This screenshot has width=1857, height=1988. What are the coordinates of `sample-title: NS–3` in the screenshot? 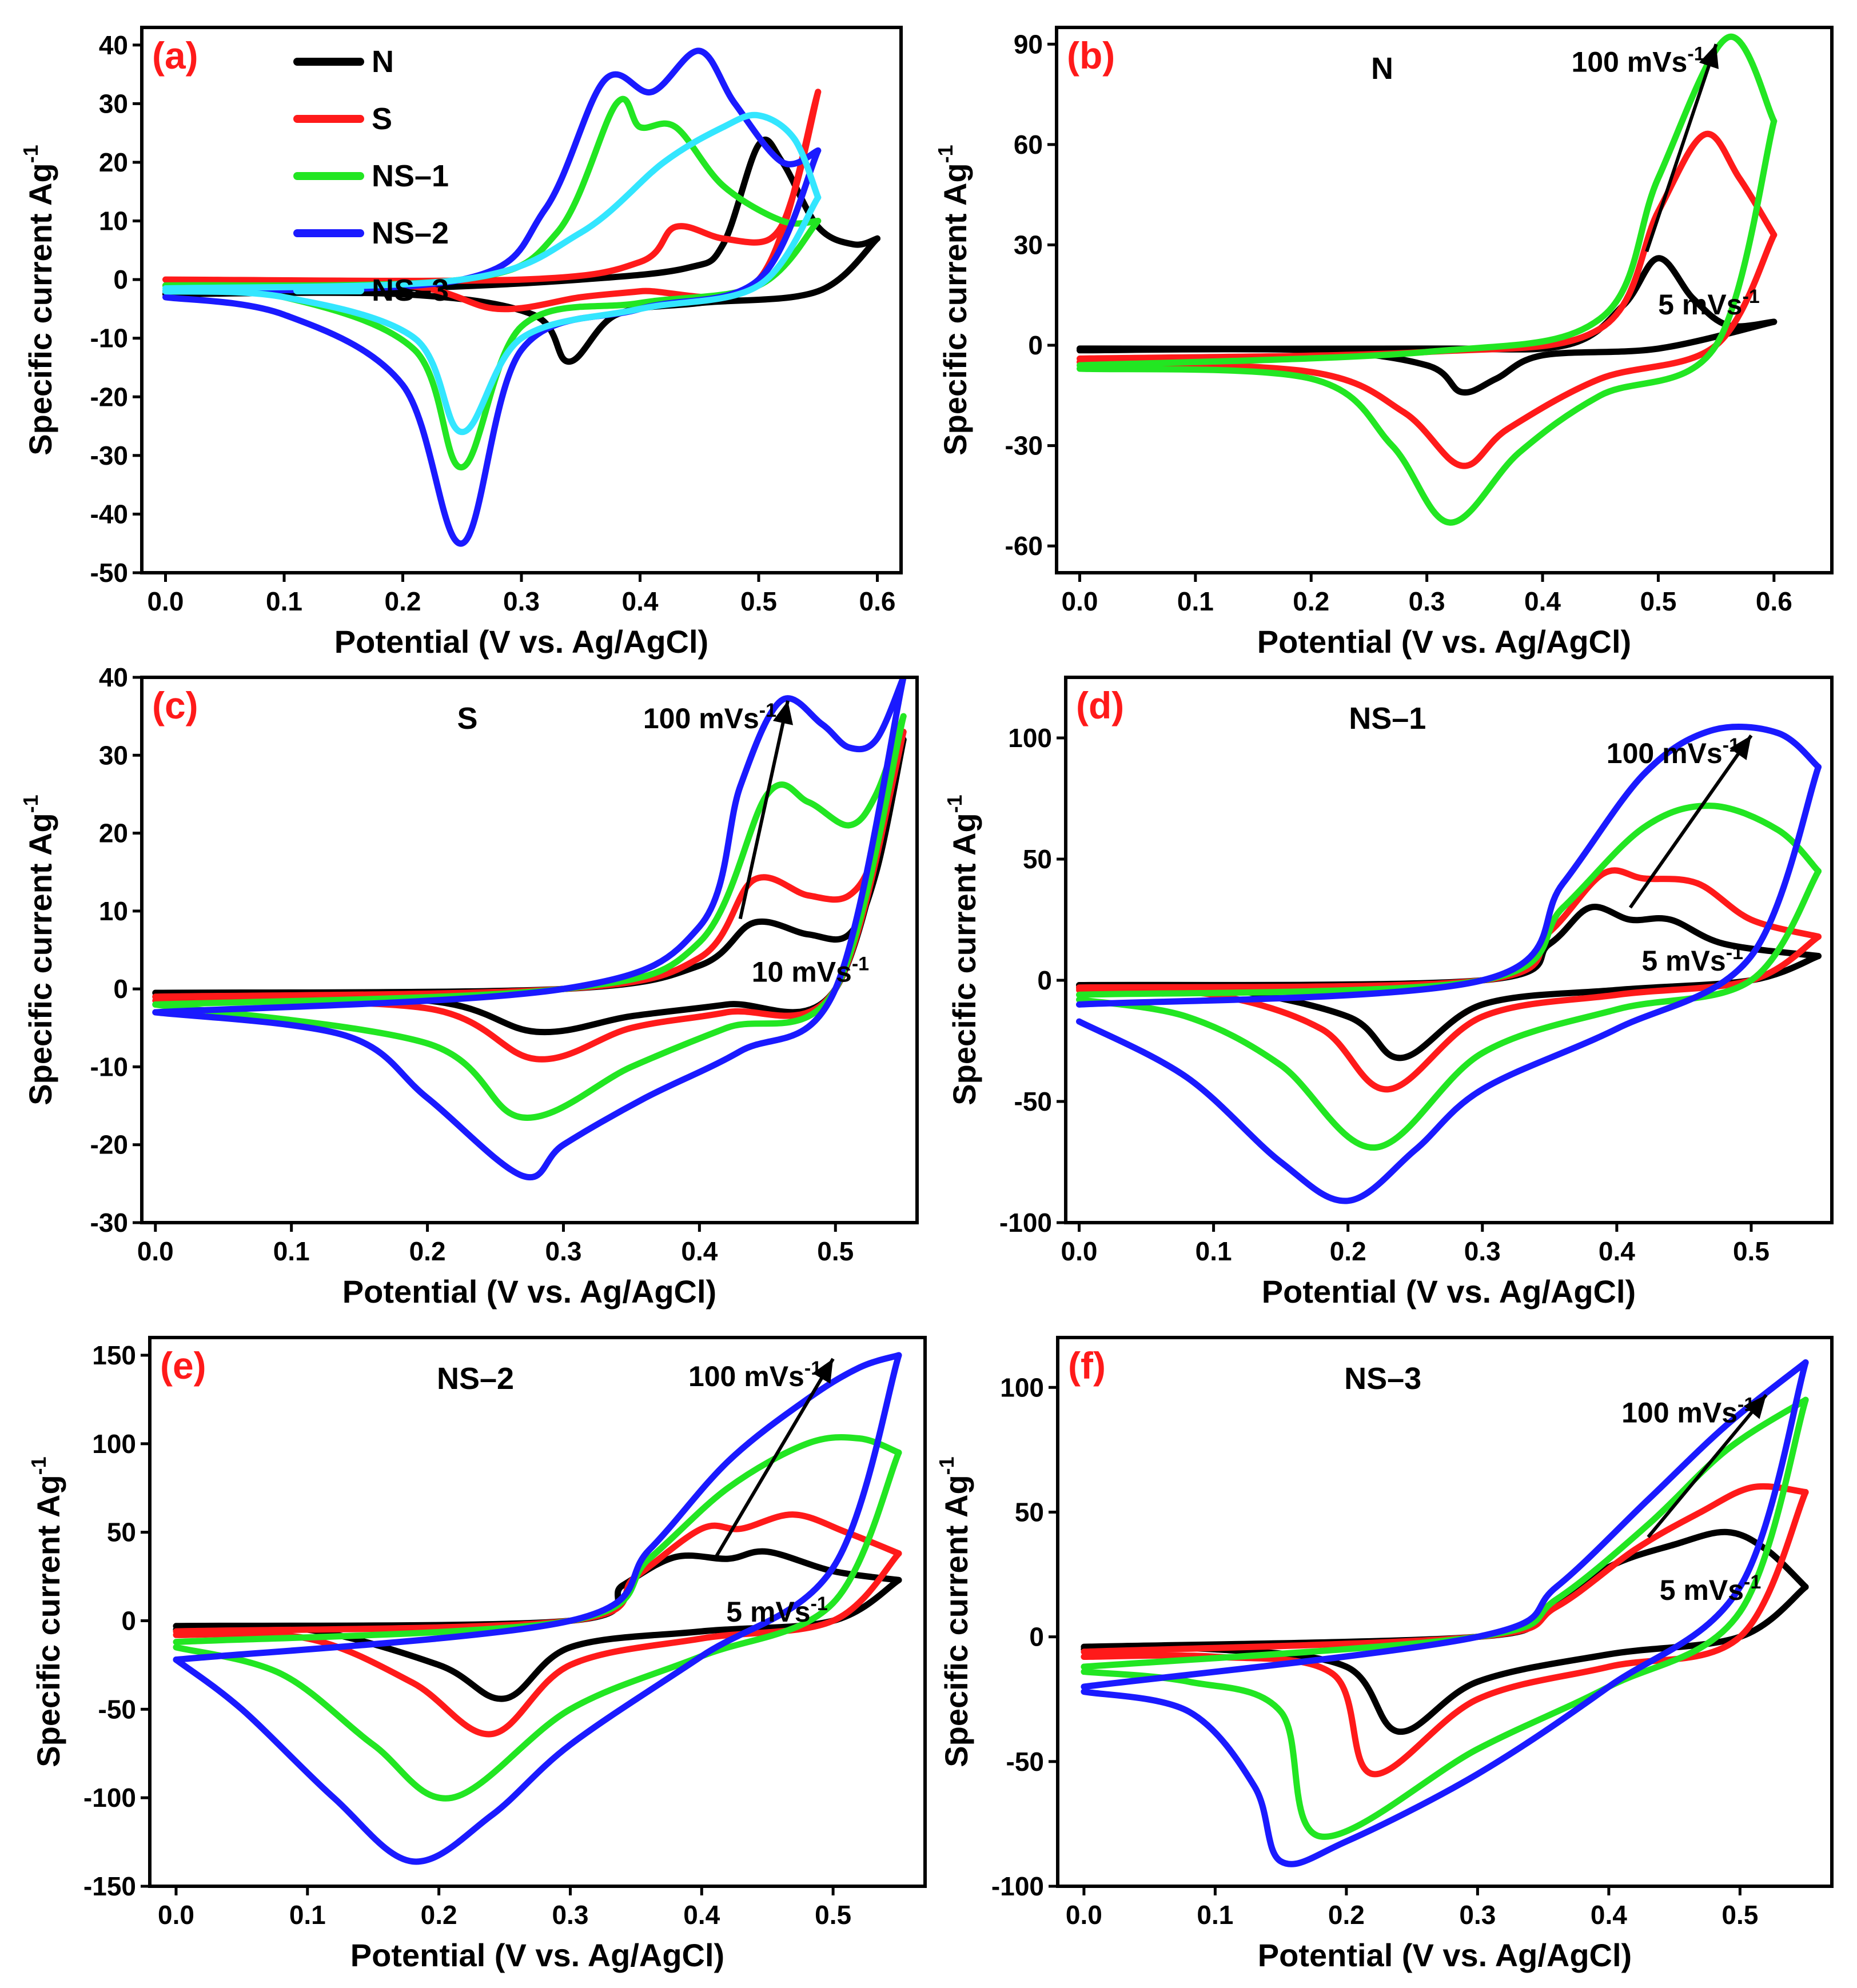 It's located at (1382, 1379).